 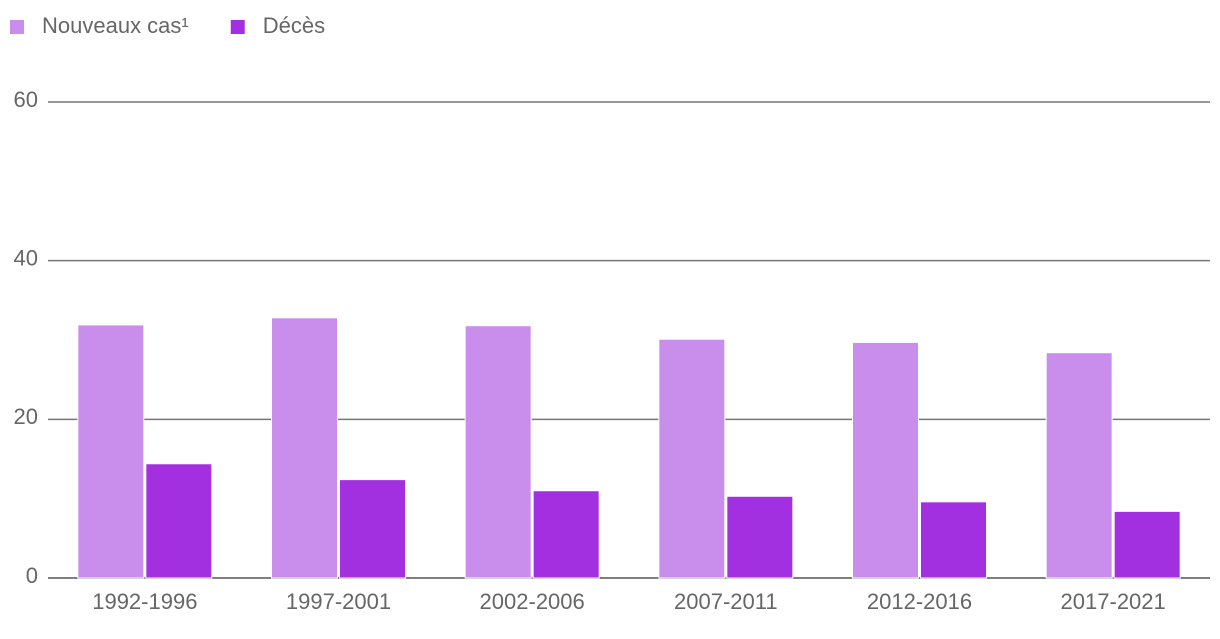 What do you see at coordinates (532, 601) in the screenshot?
I see `x-tick-label: 2002-2006` at bounding box center [532, 601].